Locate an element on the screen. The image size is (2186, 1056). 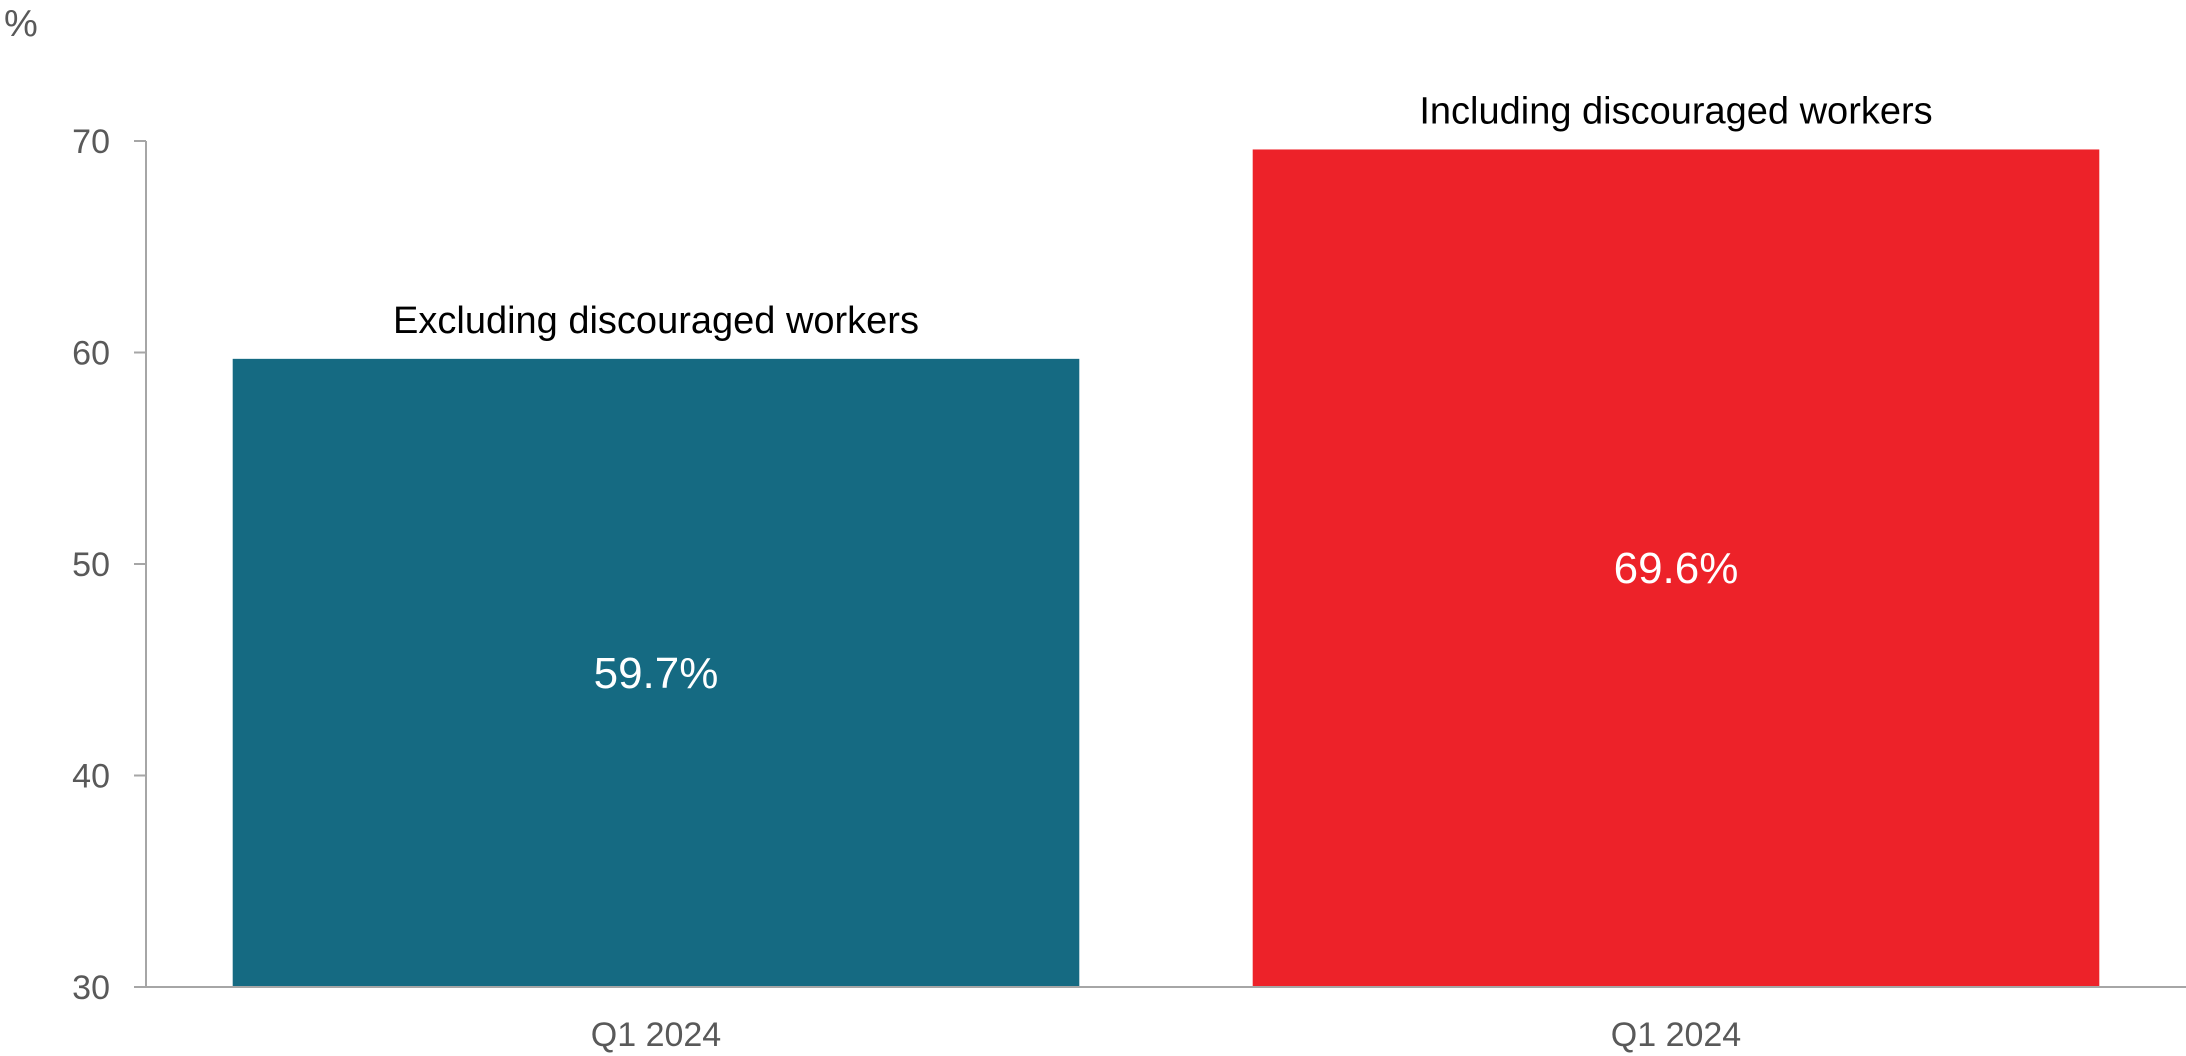
bar-value-label: 59.7% is located at coordinates (656, 673).